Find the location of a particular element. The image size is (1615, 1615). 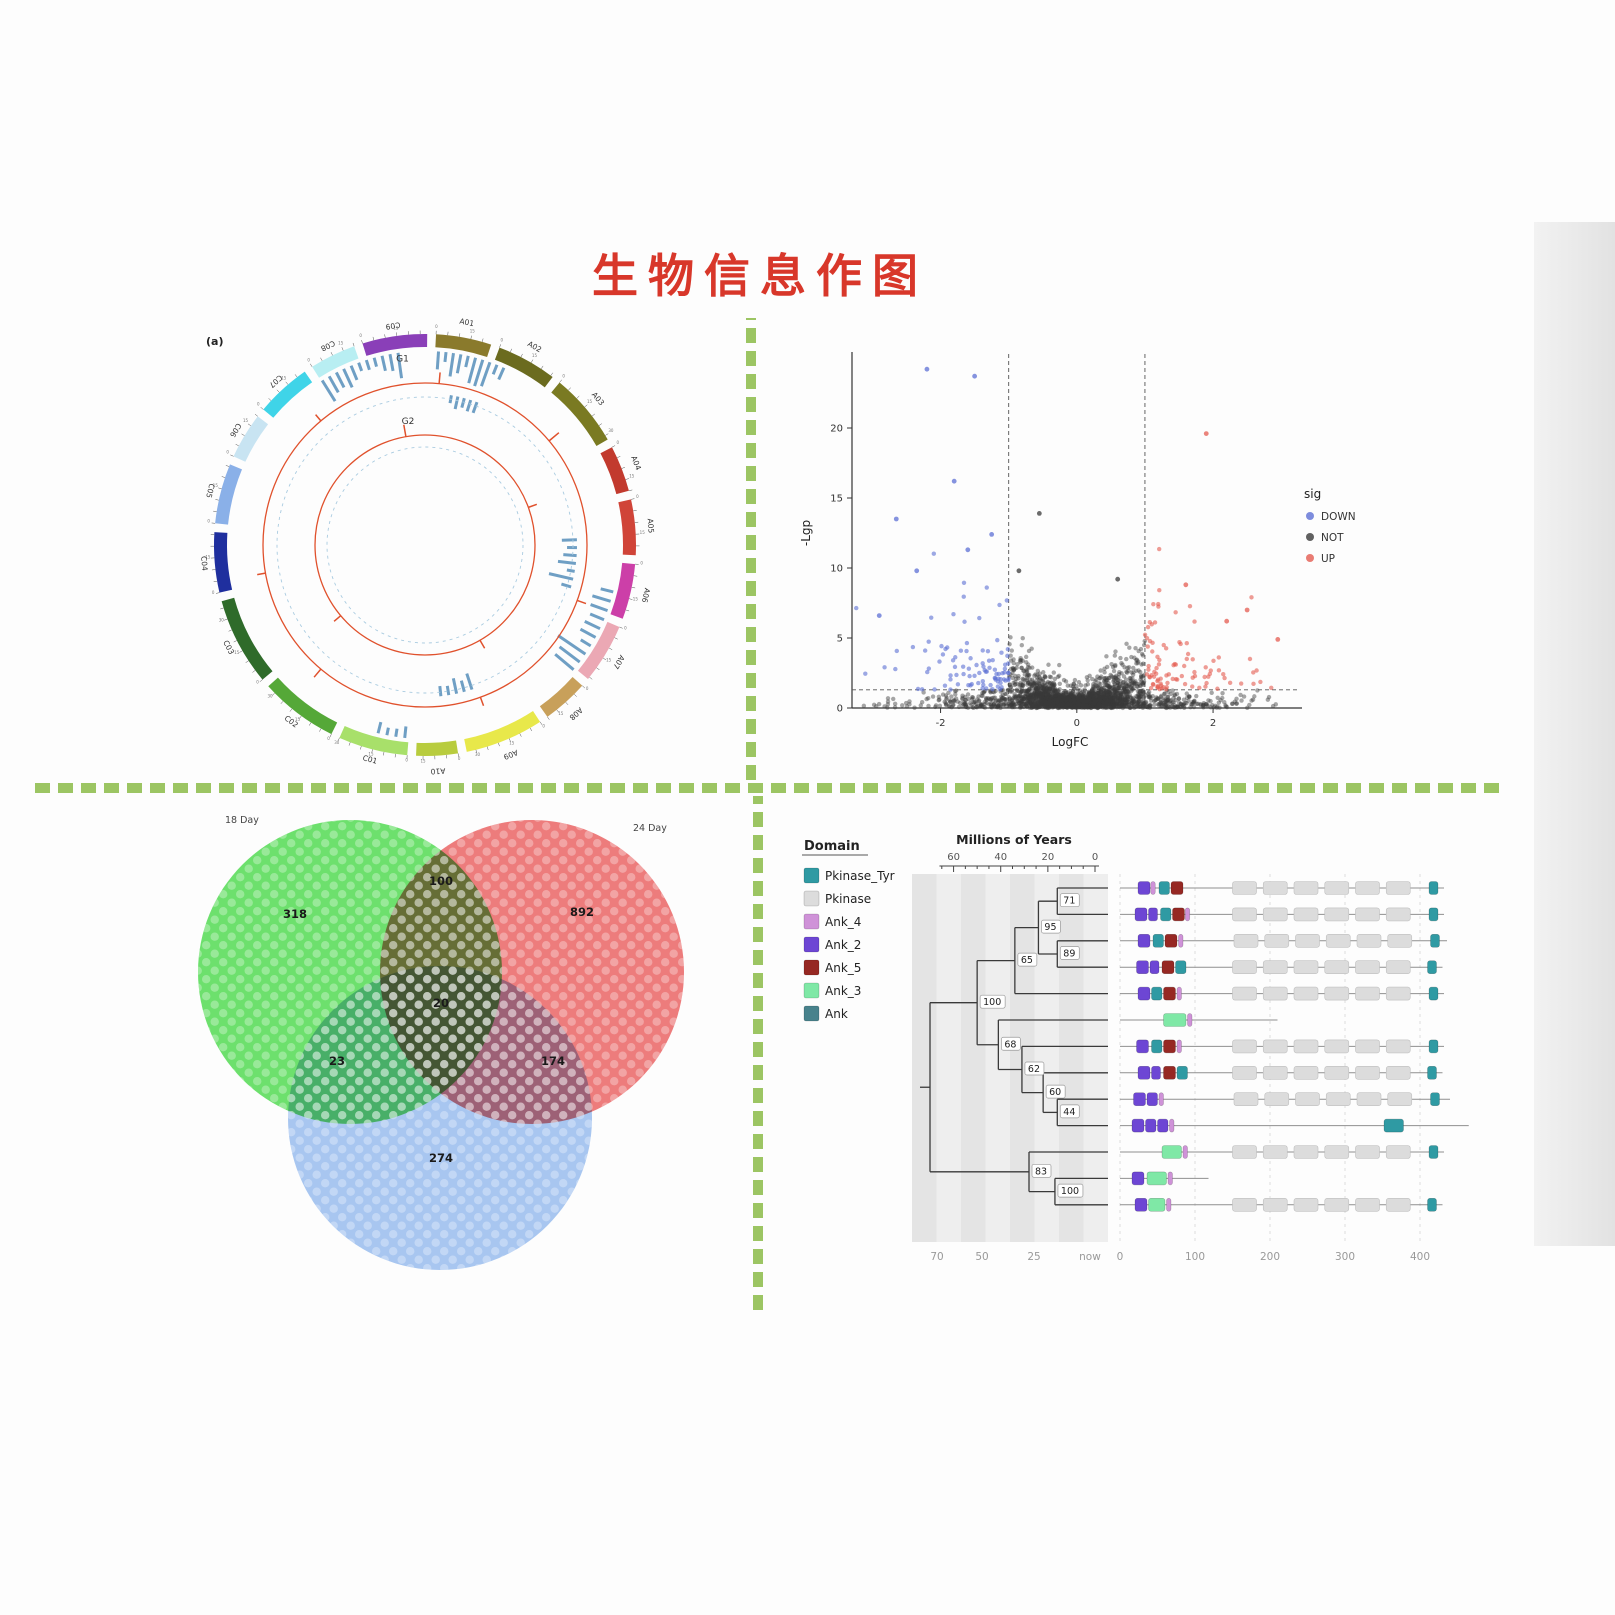

svg-text: C02 is located at coordinates (291, 722).